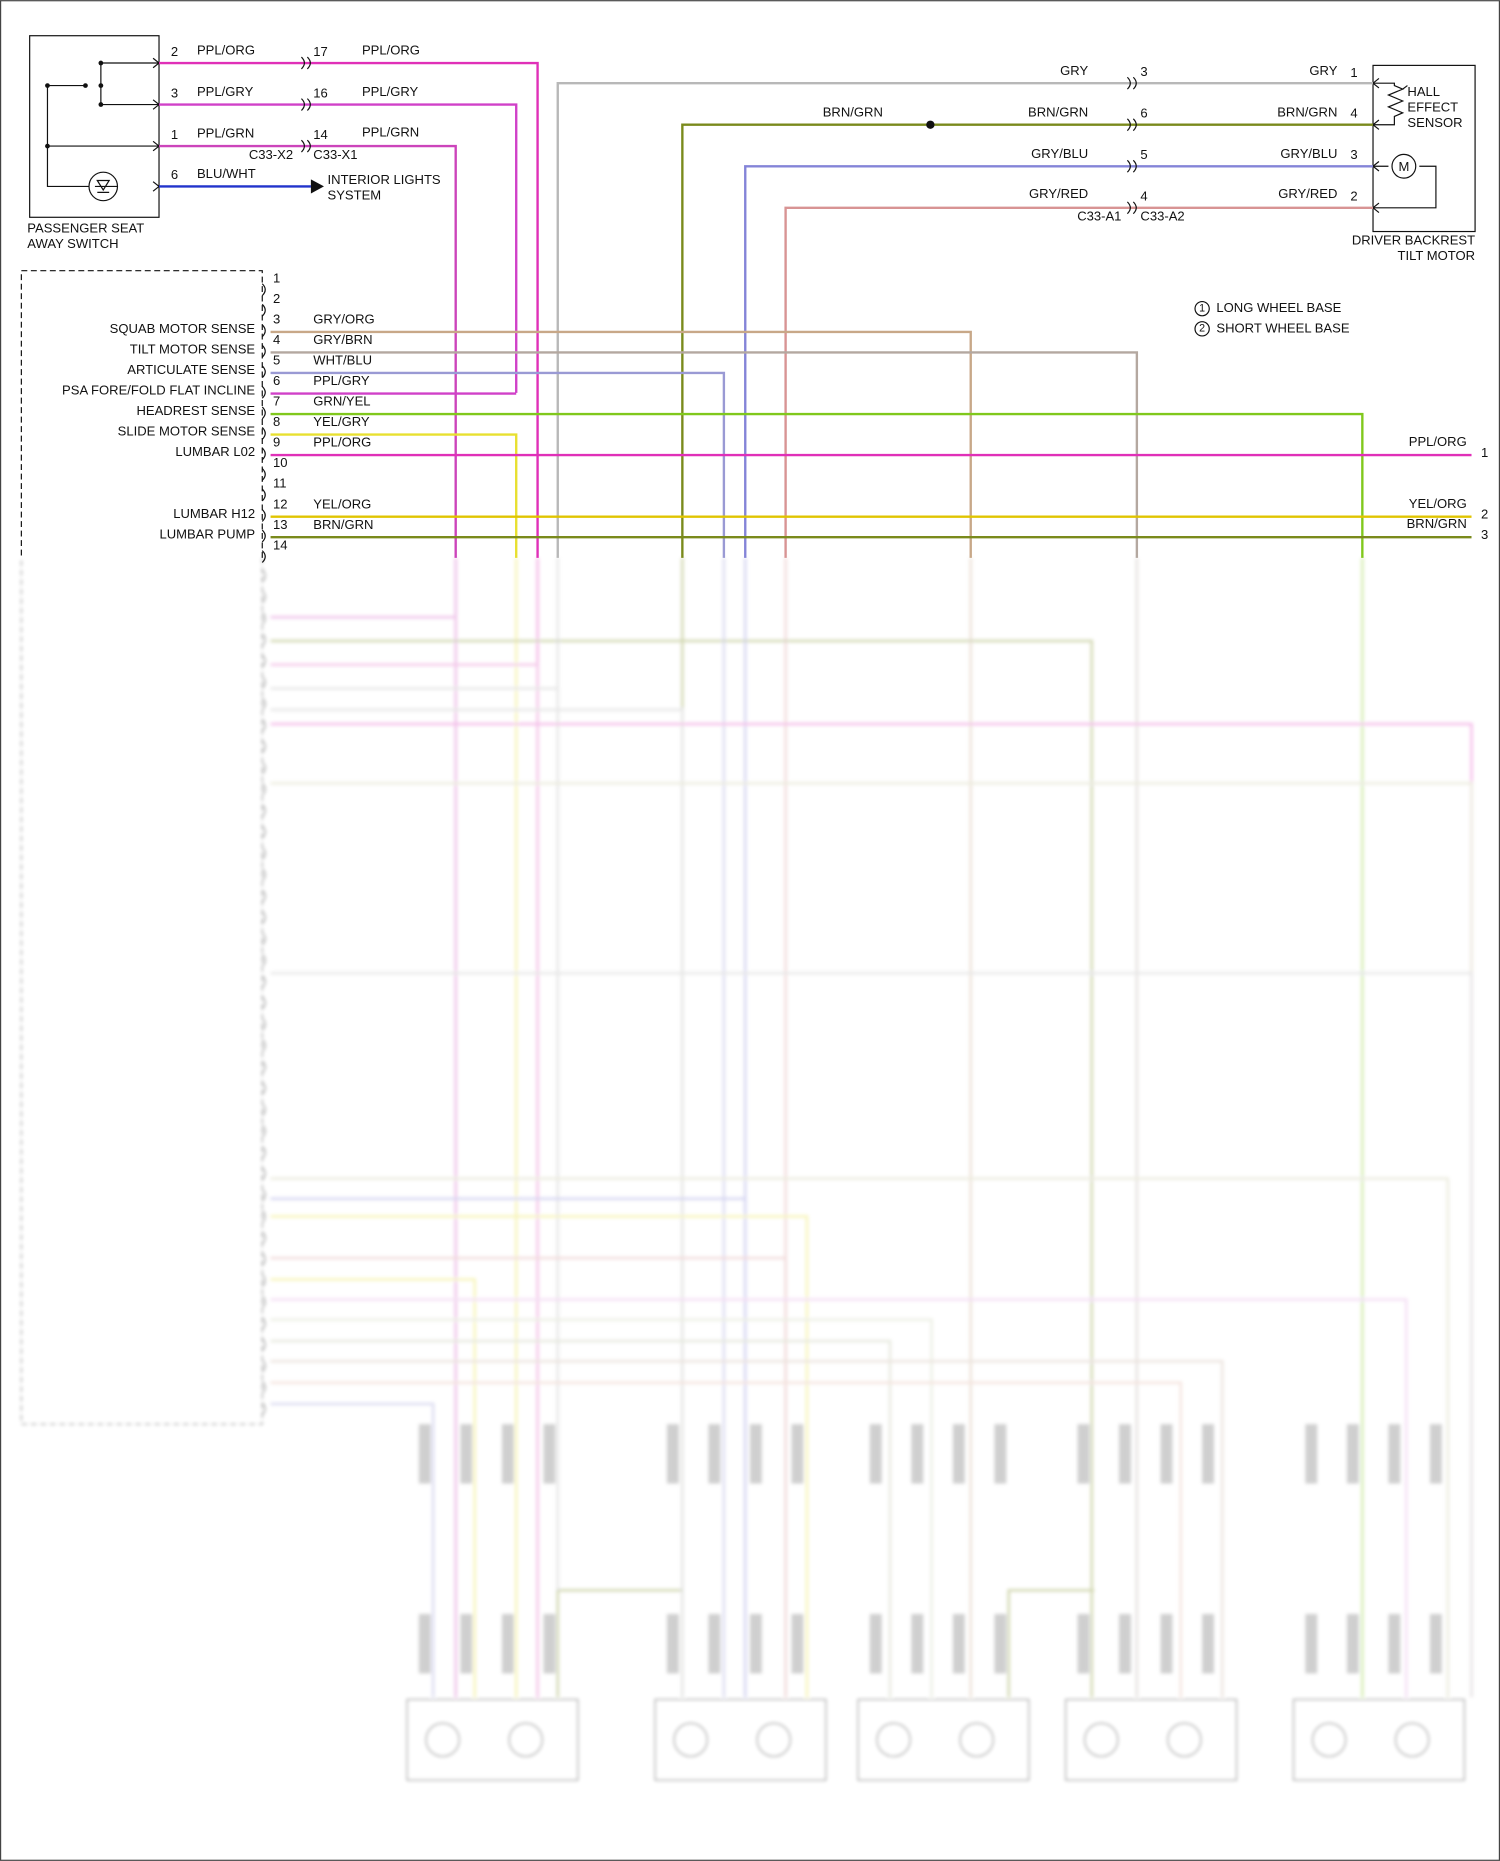  What do you see at coordinates (1423, 91) in the screenshot?
I see `sensor-label: HALL` at bounding box center [1423, 91].